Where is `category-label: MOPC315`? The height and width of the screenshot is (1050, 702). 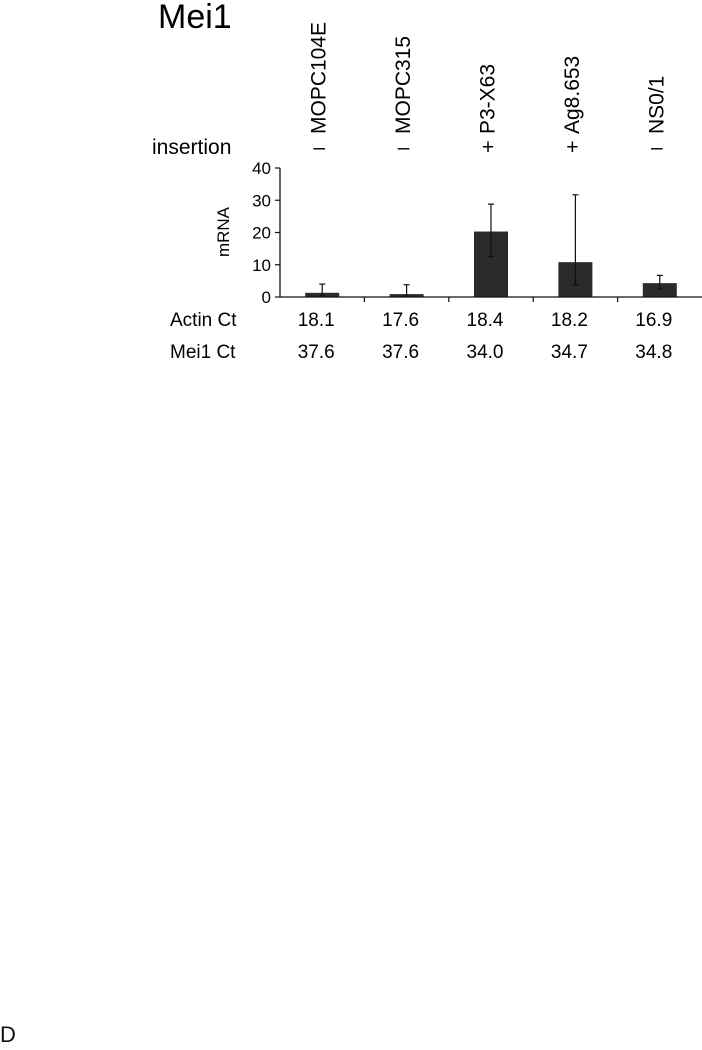 category-label: MOPC315 is located at coordinates (403, 85).